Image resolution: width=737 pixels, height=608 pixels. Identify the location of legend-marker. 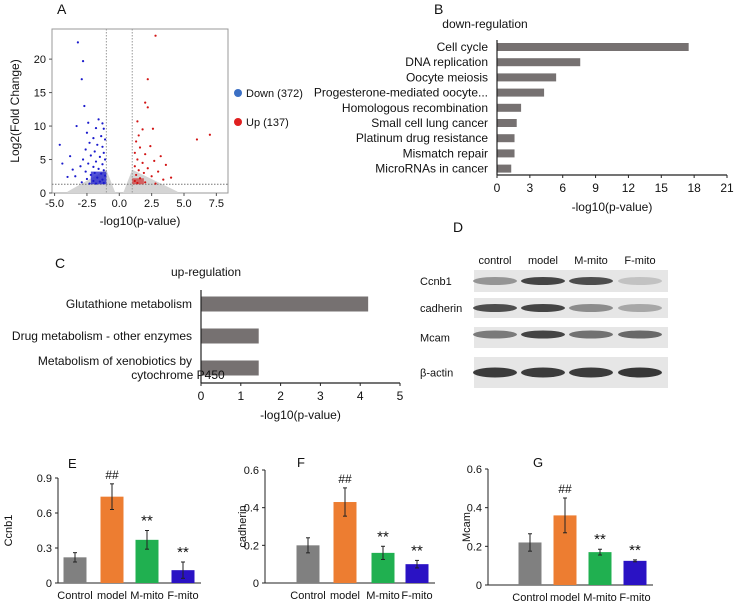
(238, 122).